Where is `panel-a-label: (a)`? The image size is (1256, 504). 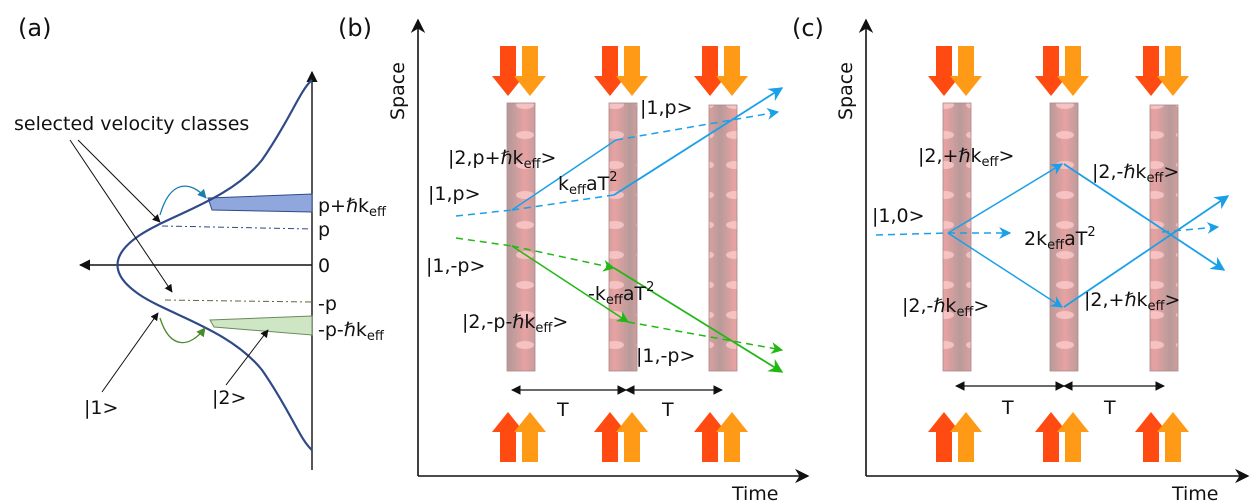 panel-a-label: (a) is located at coordinates (34, 28).